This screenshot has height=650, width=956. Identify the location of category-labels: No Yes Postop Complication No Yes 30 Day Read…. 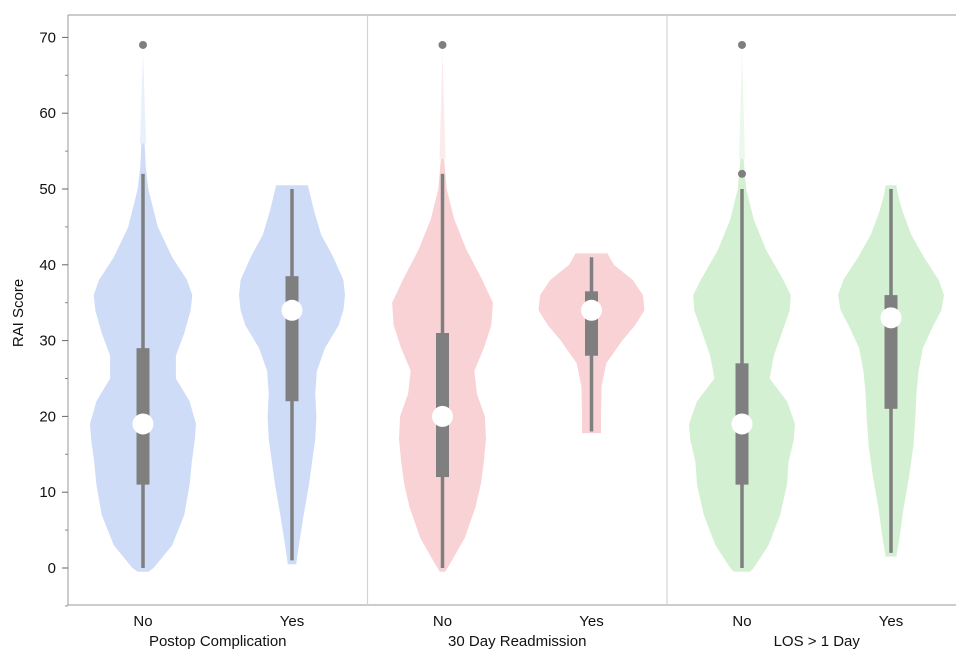
(518, 631).